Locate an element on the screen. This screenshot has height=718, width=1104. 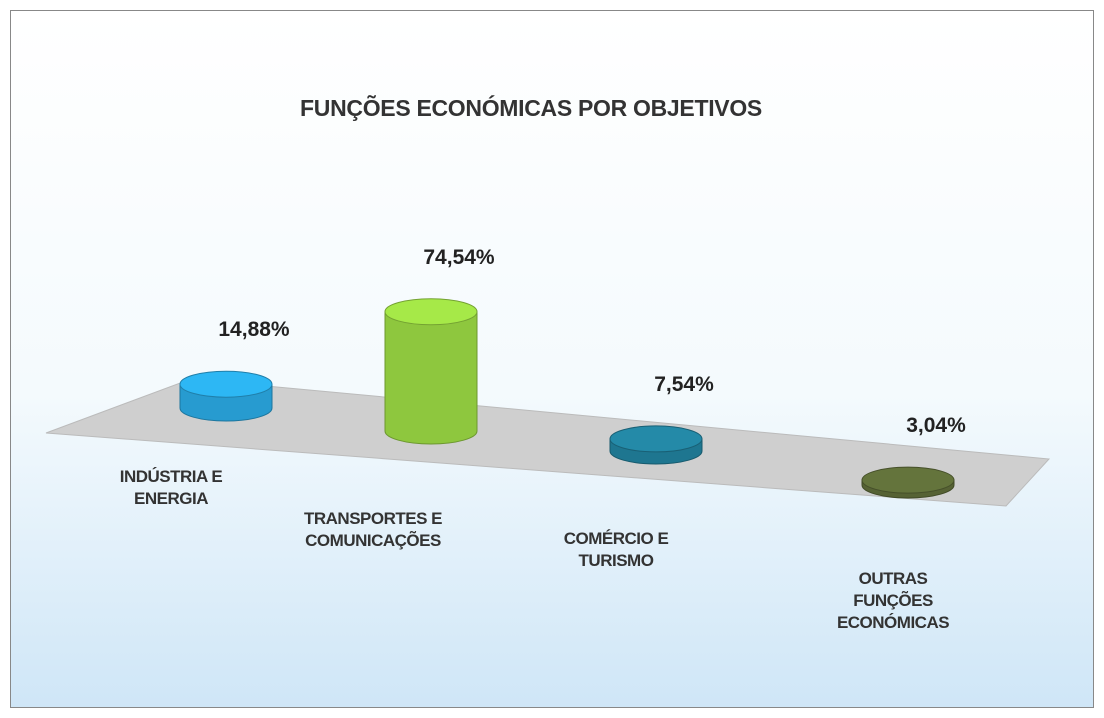
category-label: OUTRAS FUNÇÕES ECONÓMICAS is located at coordinates (893, 600).